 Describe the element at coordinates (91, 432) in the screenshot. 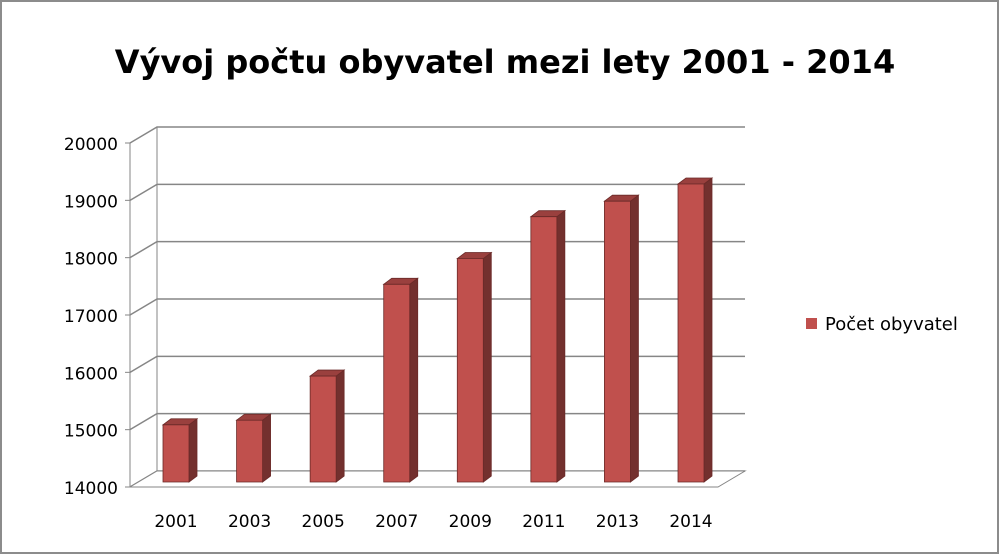

I see `y-tick-label: 15000` at that location.